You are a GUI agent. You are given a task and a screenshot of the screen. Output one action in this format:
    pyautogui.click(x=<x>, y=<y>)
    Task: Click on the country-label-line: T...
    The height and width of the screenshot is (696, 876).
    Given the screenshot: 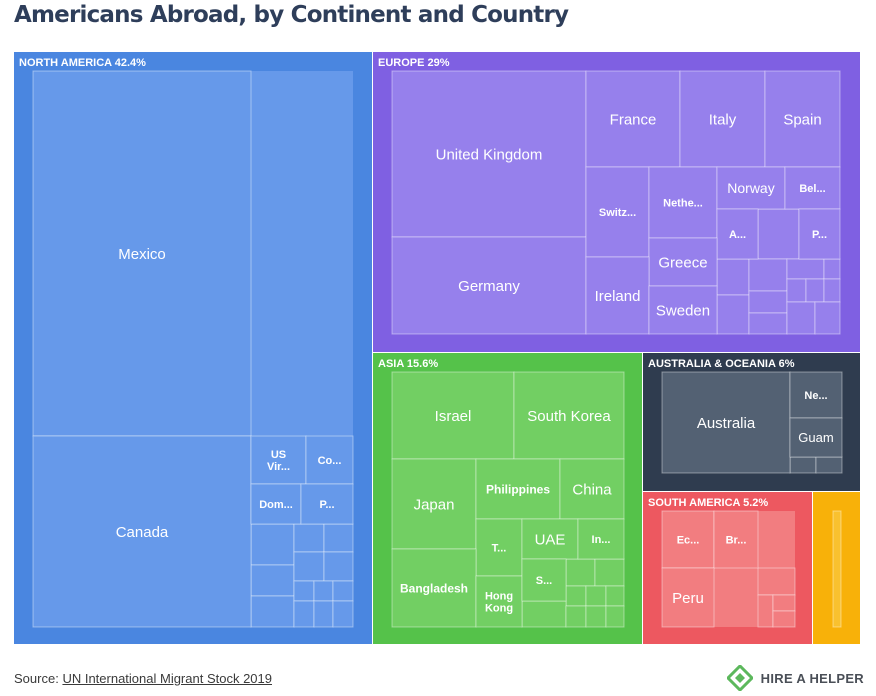 What is the action you would take?
    pyautogui.click(x=499, y=548)
    